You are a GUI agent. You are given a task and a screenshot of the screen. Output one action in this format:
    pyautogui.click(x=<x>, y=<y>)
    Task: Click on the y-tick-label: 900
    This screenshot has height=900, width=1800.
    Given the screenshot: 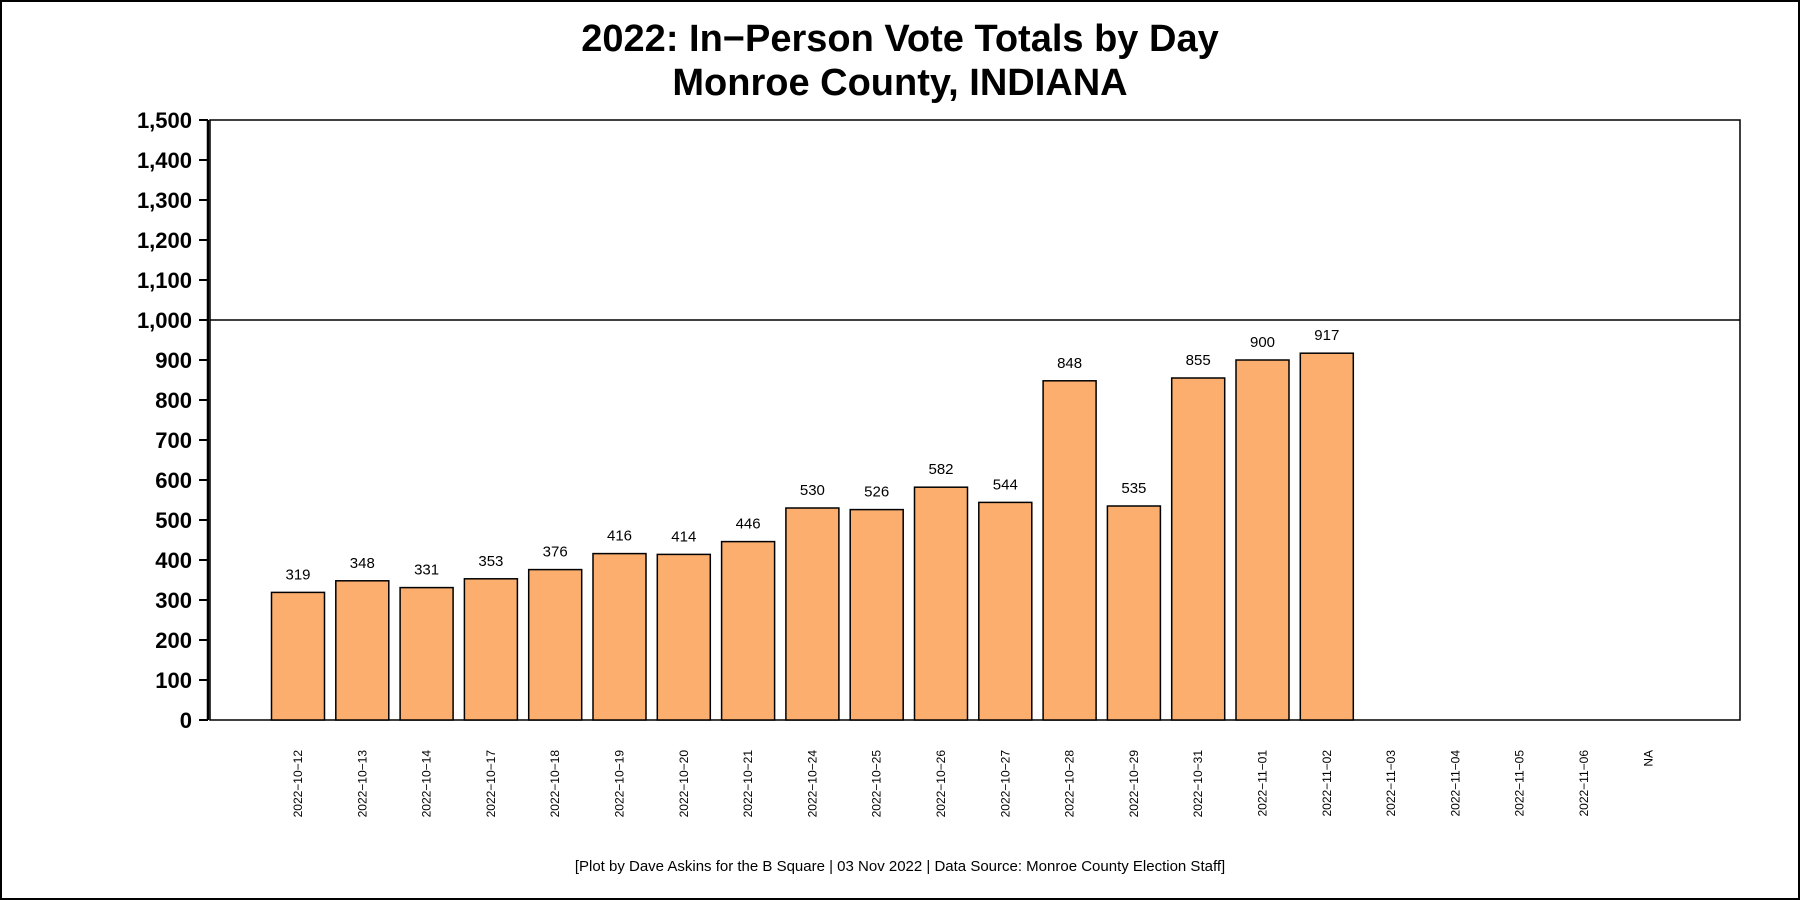 What is the action you would take?
    pyautogui.click(x=173, y=360)
    